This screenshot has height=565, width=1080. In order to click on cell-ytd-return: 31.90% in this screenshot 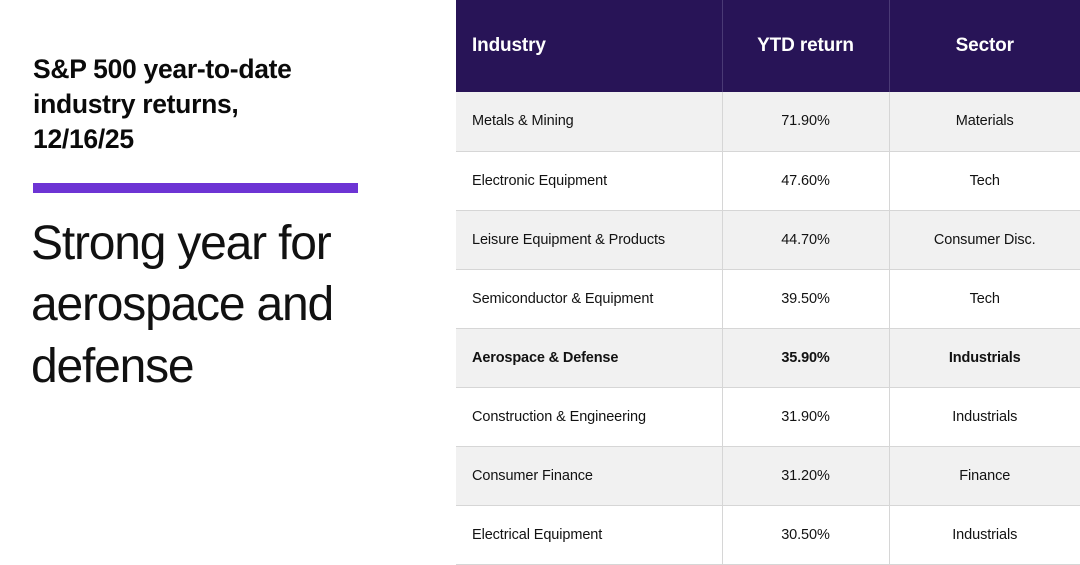, I will do `click(806, 417)`.